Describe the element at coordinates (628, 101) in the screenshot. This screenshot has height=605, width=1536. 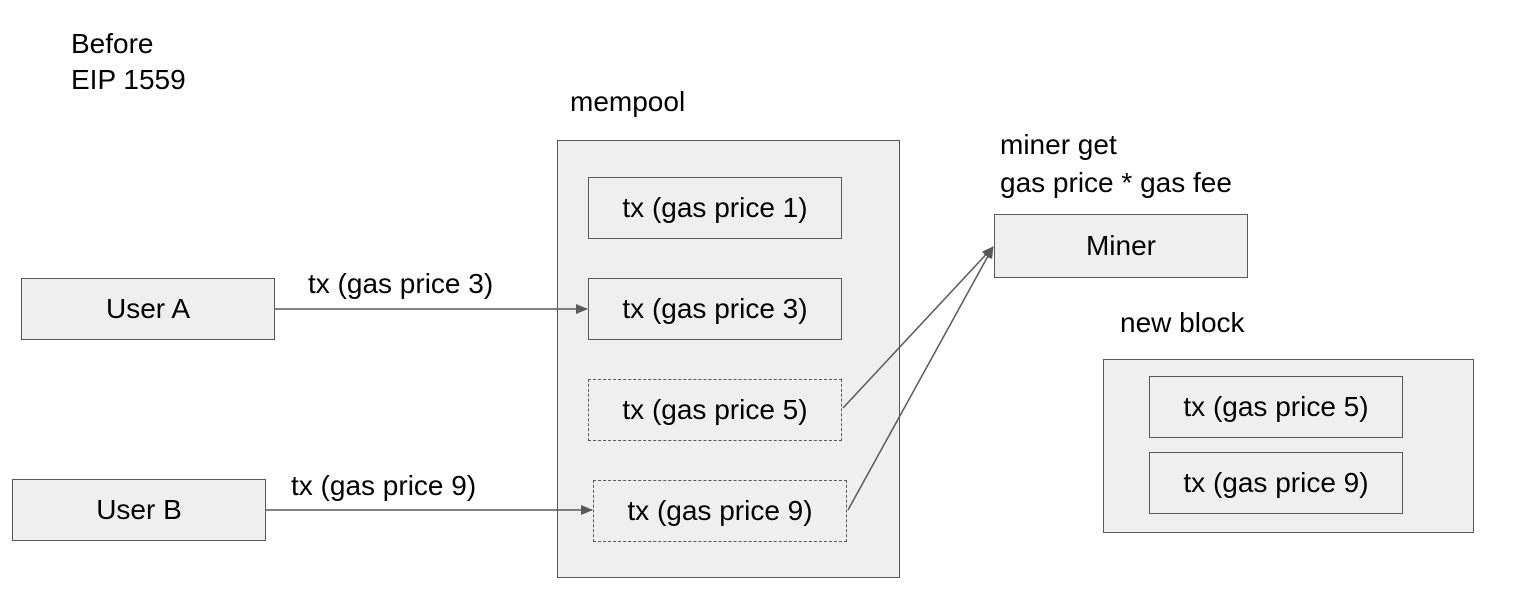
I see `mempool-label: mempool` at that location.